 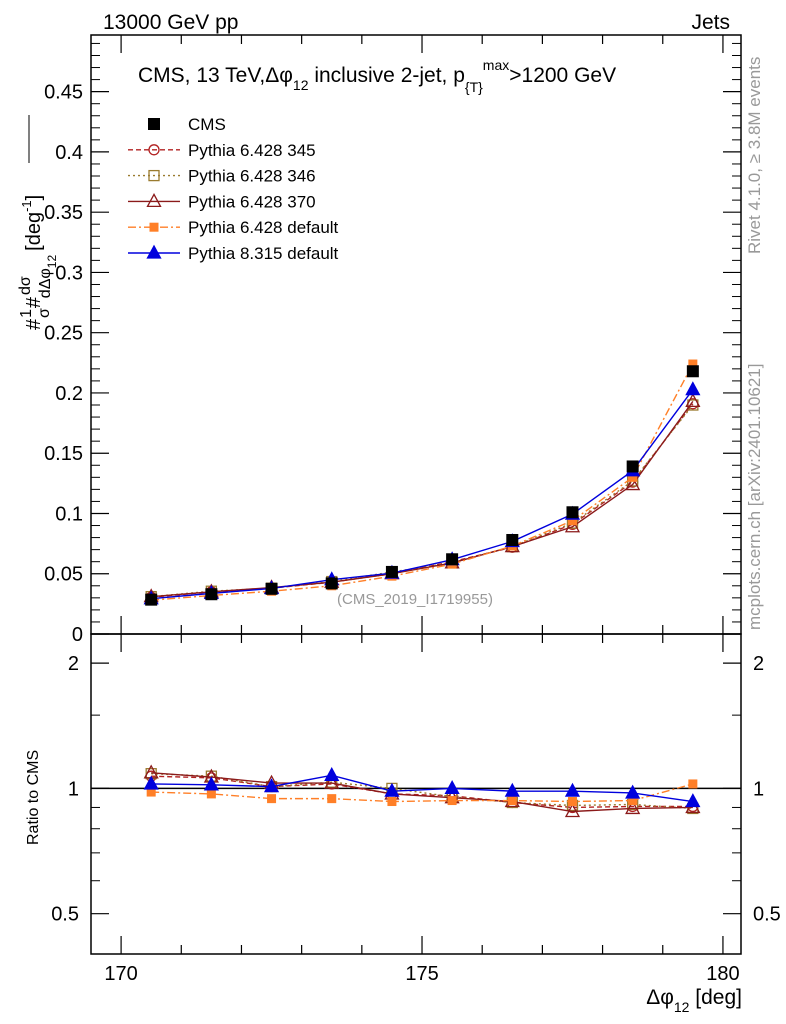 I want to click on analysis-watermark: (CMS_2019_I1719955), so click(x=415, y=599).